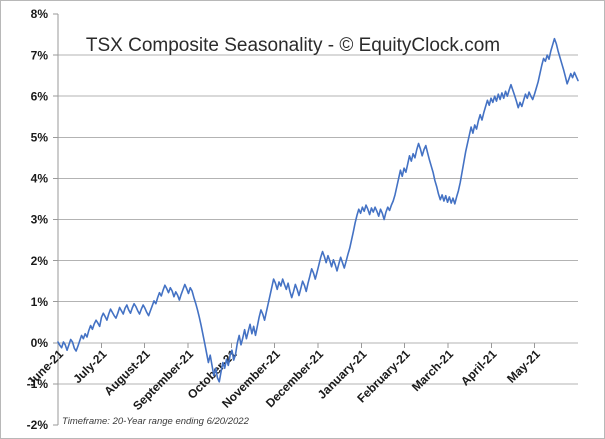 Image resolution: width=605 pixels, height=439 pixels. What do you see at coordinates (40, 55) in the screenshot?
I see `y-axis-tick-label: 7%` at bounding box center [40, 55].